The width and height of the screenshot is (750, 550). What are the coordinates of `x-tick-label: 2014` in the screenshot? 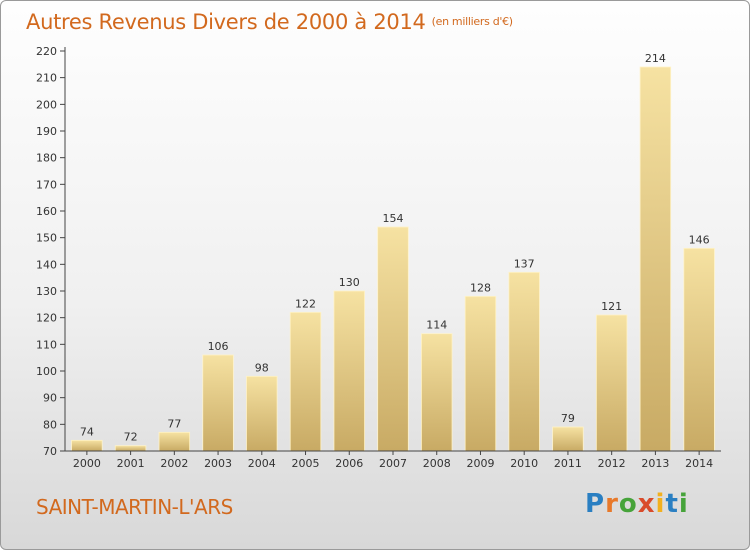 It's located at (699, 463).